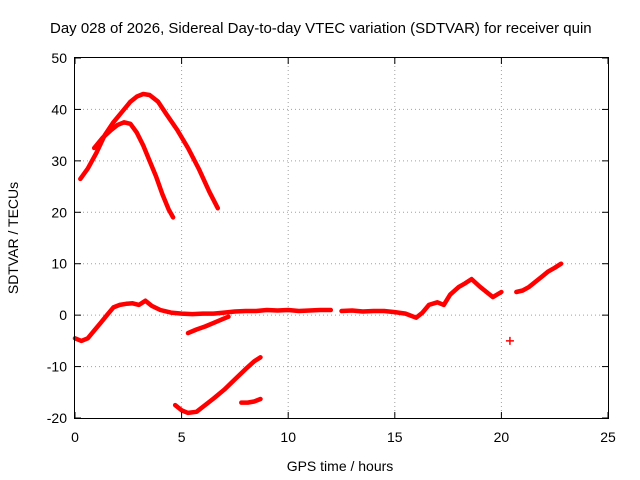  Describe the element at coordinates (395, 437) in the screenshot. I see `x-tick-label: 15` at that location.